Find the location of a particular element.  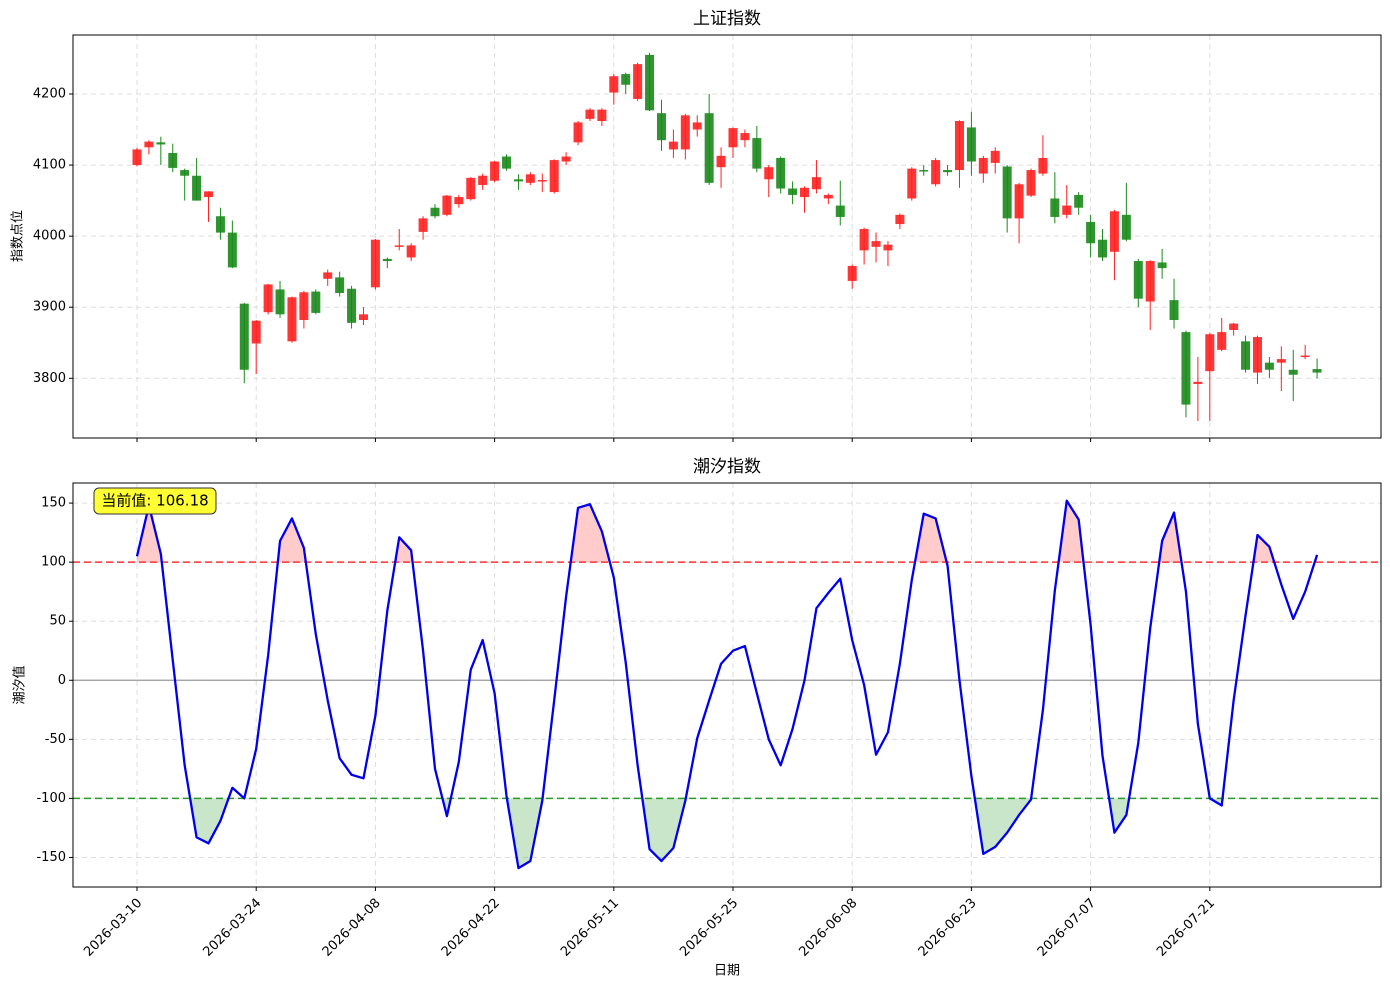

y-tick-label: -50 is located at coordinates (55, 739).